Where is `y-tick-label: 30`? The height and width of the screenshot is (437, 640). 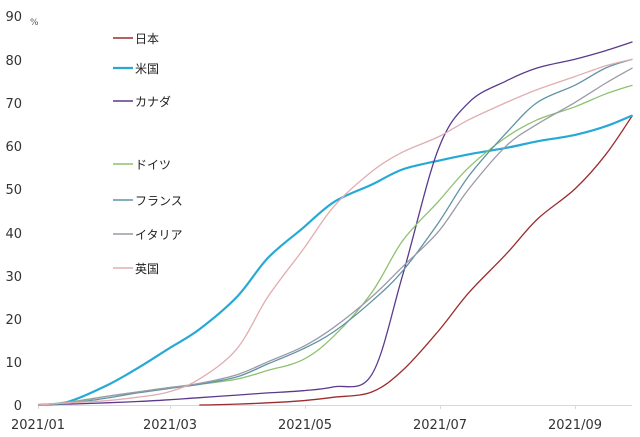
y-tick-label: 30 is located at coordinates (13, 277).